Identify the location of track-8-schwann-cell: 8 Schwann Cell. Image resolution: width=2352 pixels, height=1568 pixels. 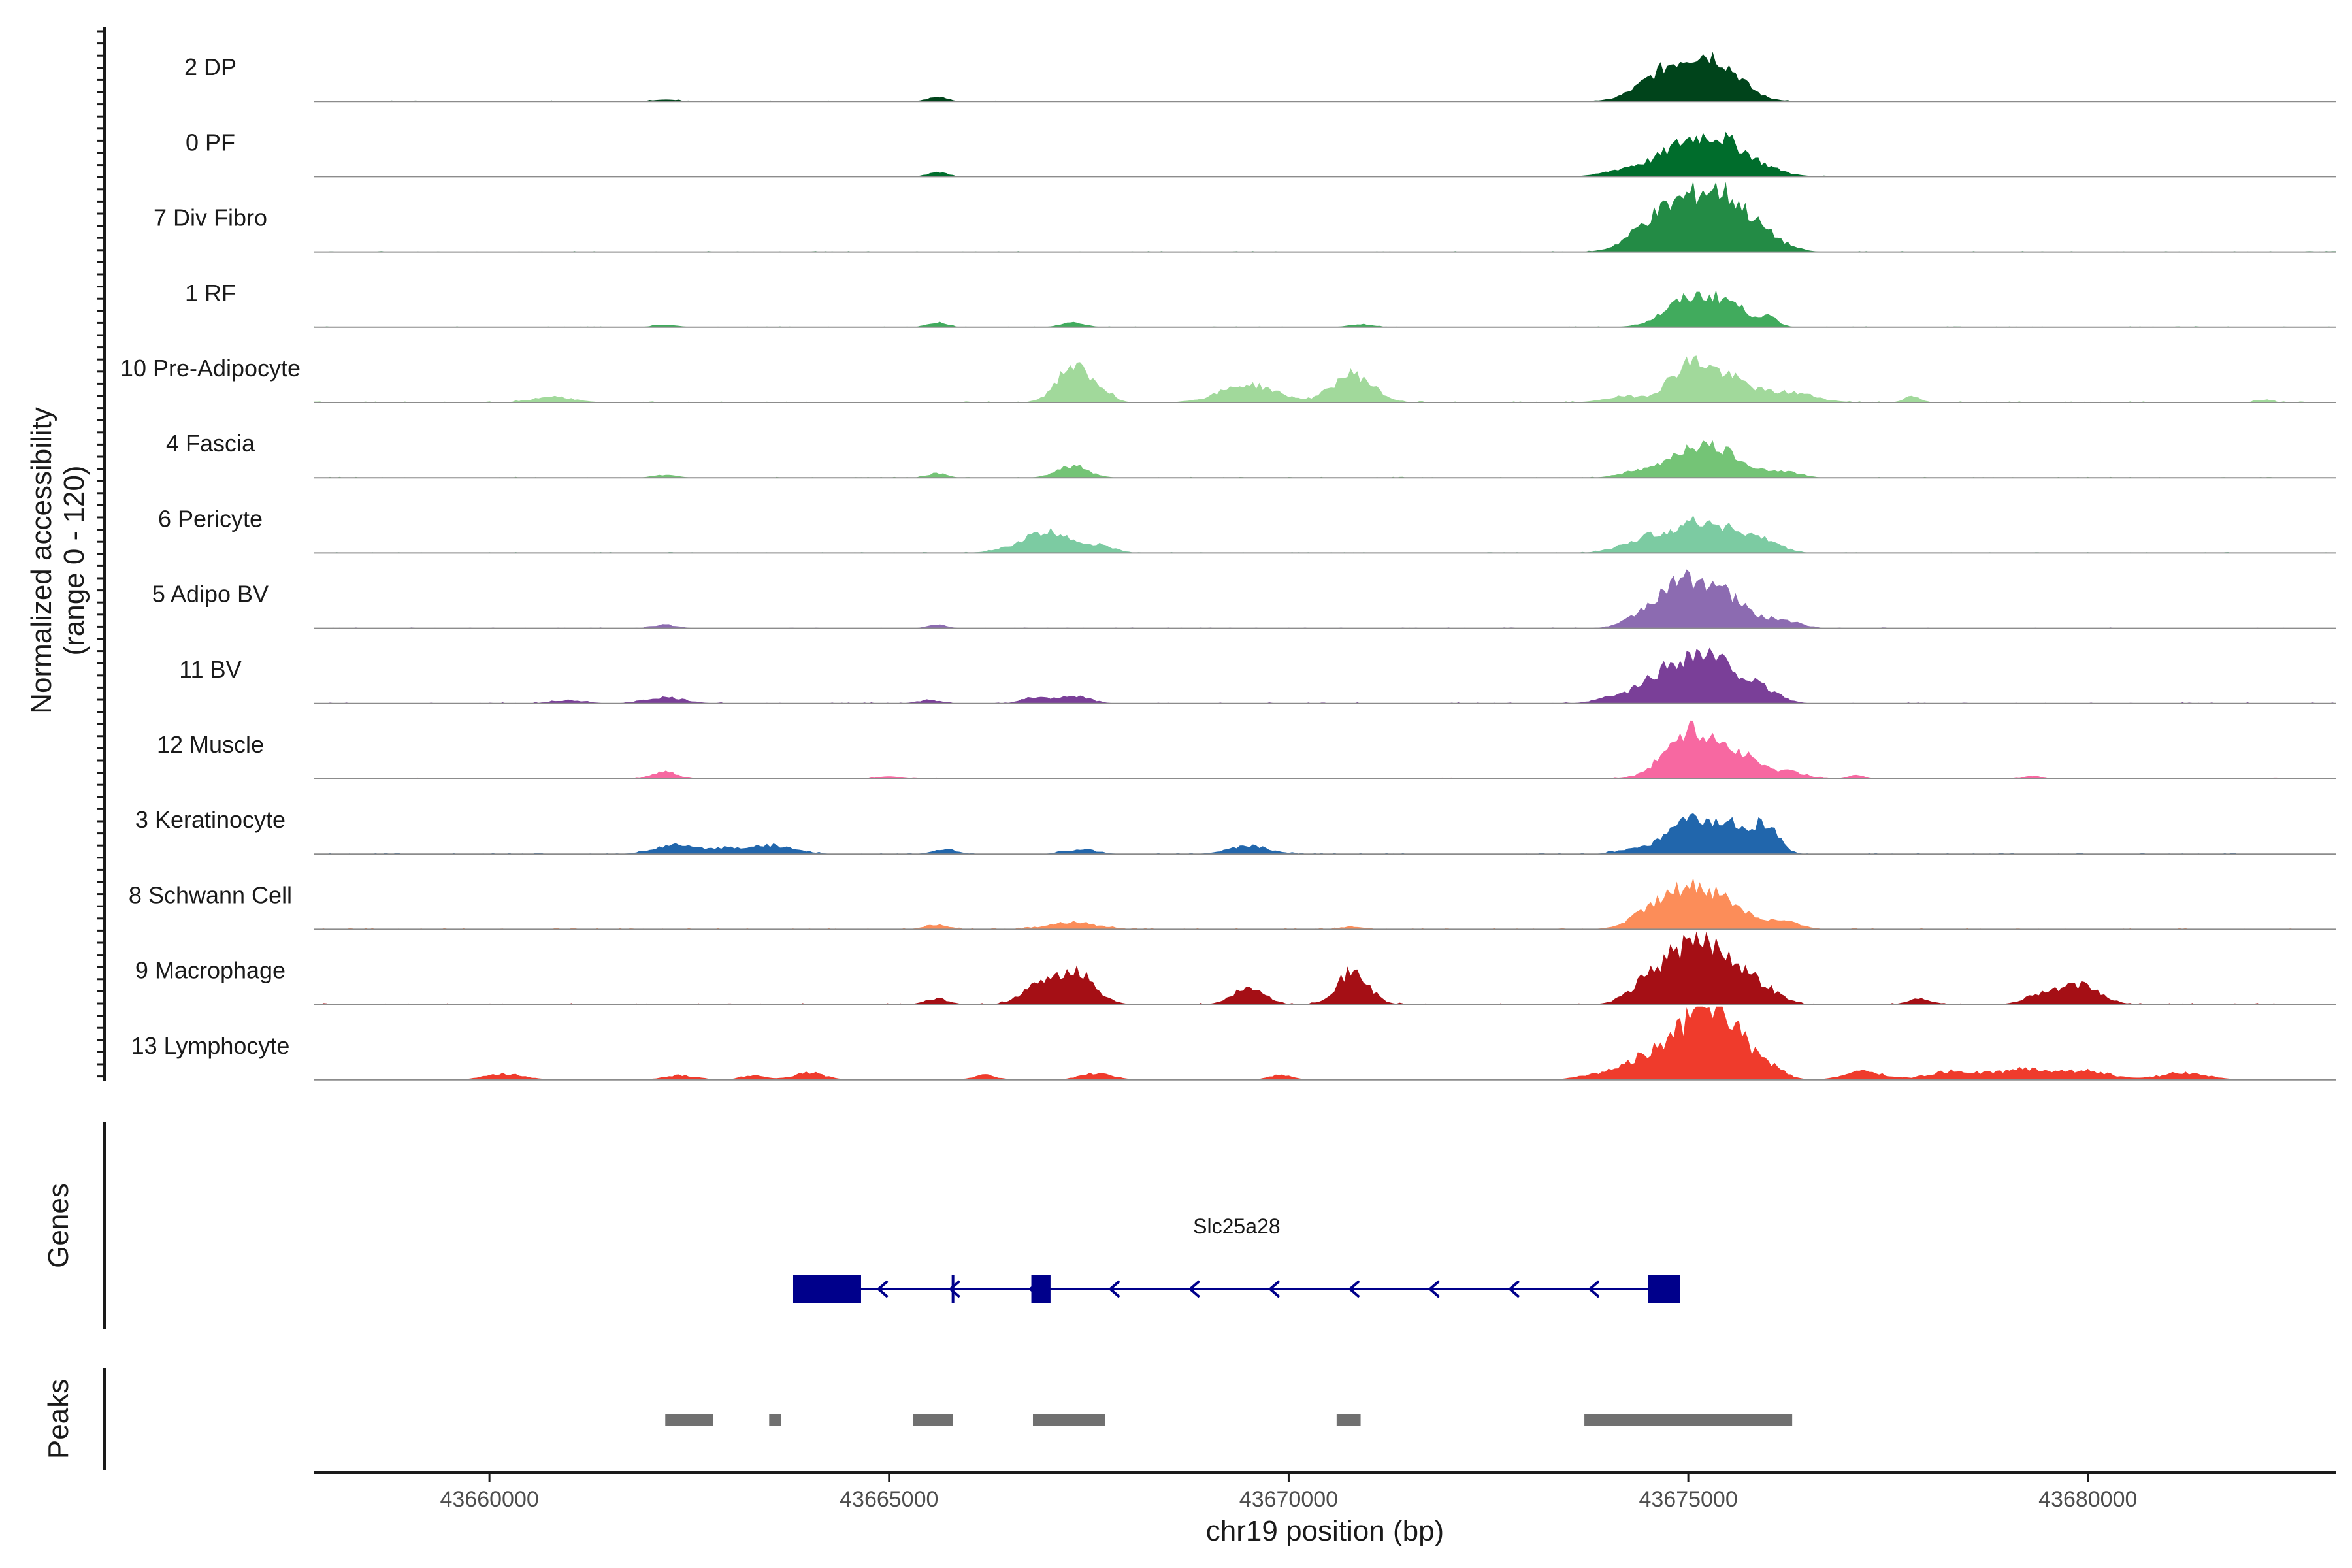
(1232, 903).